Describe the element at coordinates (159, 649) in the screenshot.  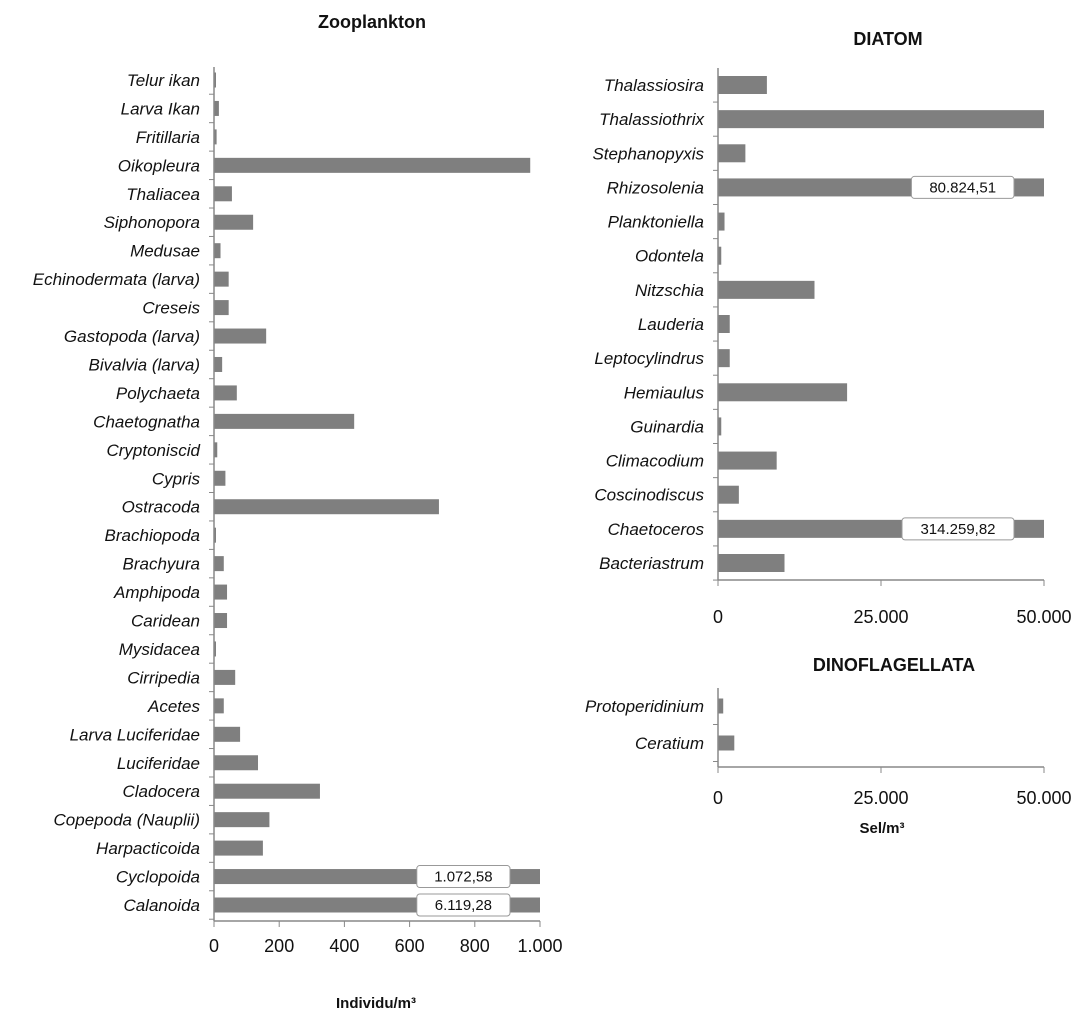
I see `zooplankton-category-label: Mysidacea` at that location.